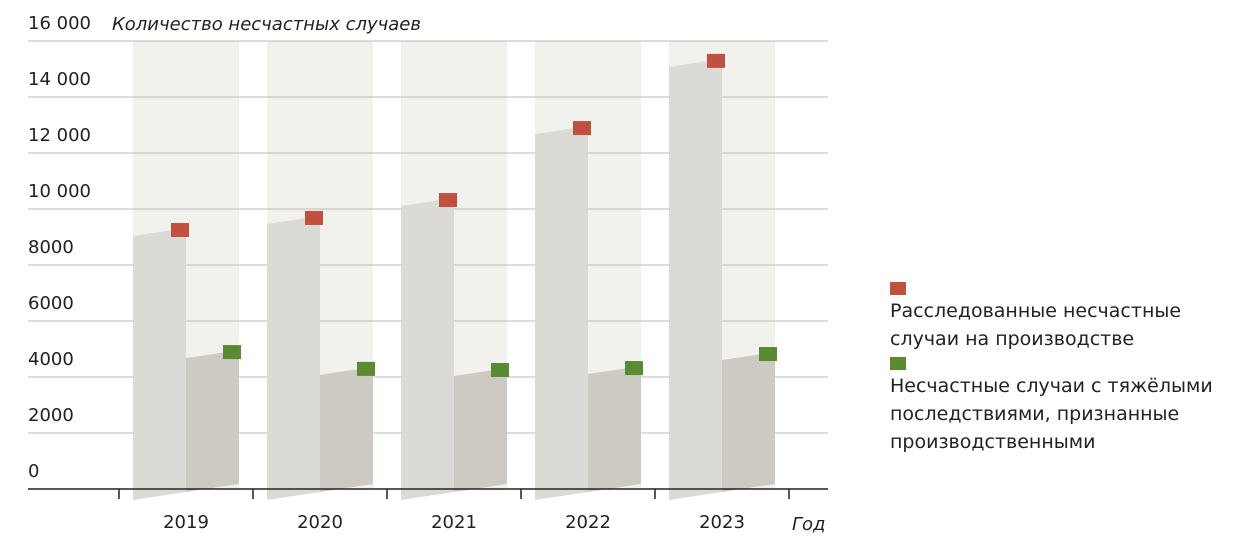  Describe the element at coordinates (59, 79) in the screenshot. I see `y-tick-label: 14 000` at that location.